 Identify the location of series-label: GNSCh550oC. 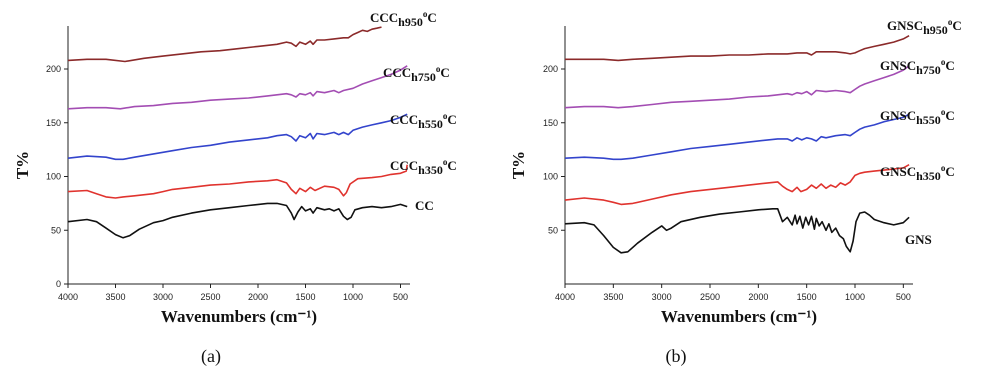
(917, 117).